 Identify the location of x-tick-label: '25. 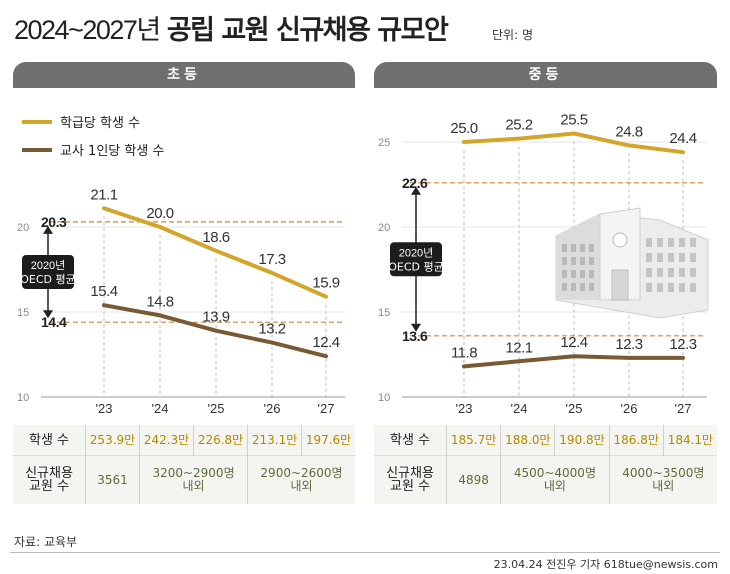
(574, 408).